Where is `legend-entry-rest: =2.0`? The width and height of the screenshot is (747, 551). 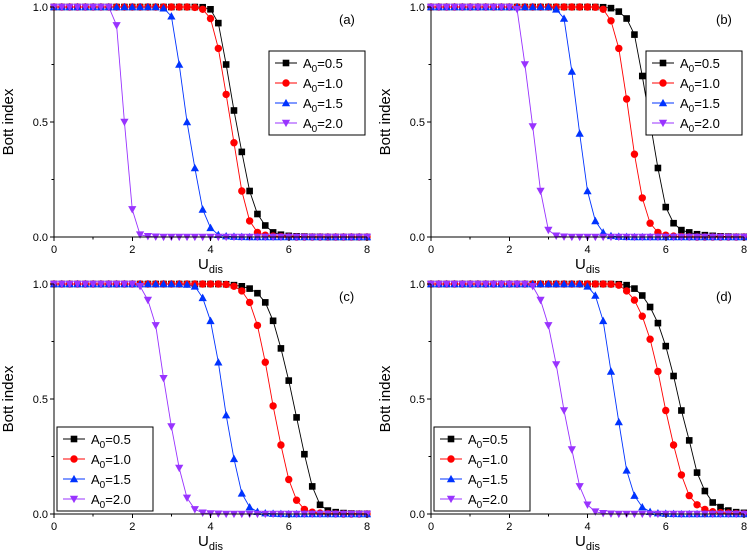
legend-entry-rest: =2.0 is located at coordinates (118, 499).